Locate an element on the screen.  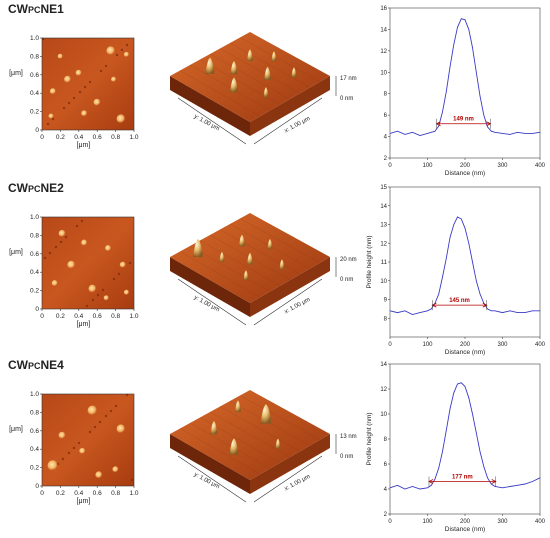
afm-3d-surface: 20 nm 0 nm y: 1.00 μm x: 1.00 μm is located at coordinates (263, 269).